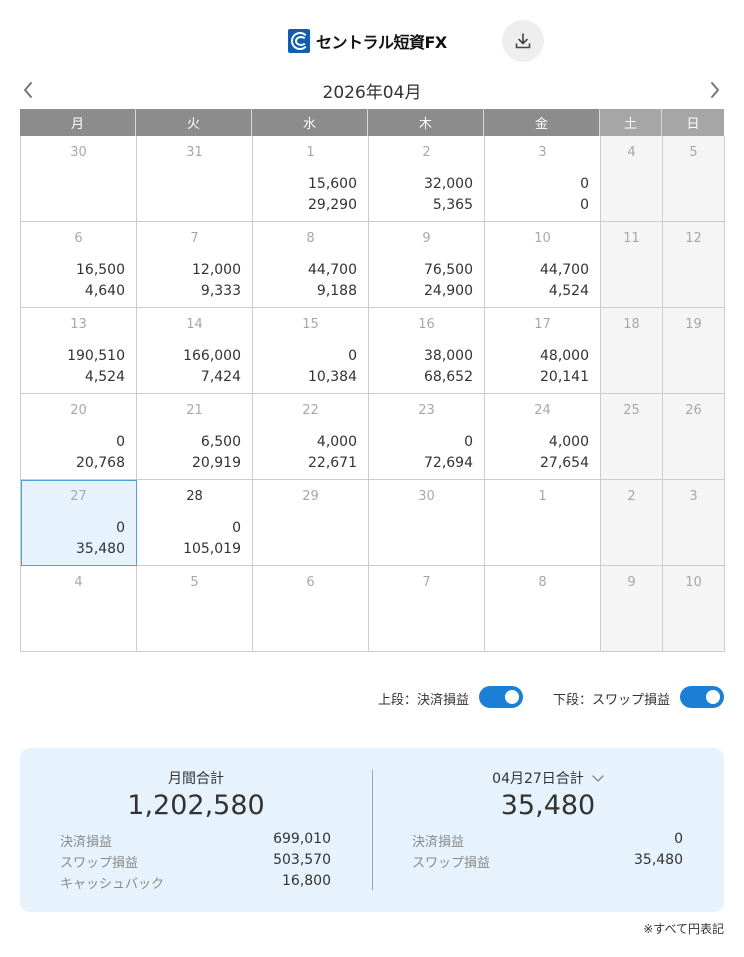 The width and height of the screenshot is (744, 957). Describe the element at coordinates (310, 410) in the screenshot. I see `day-number: 22` at that location.